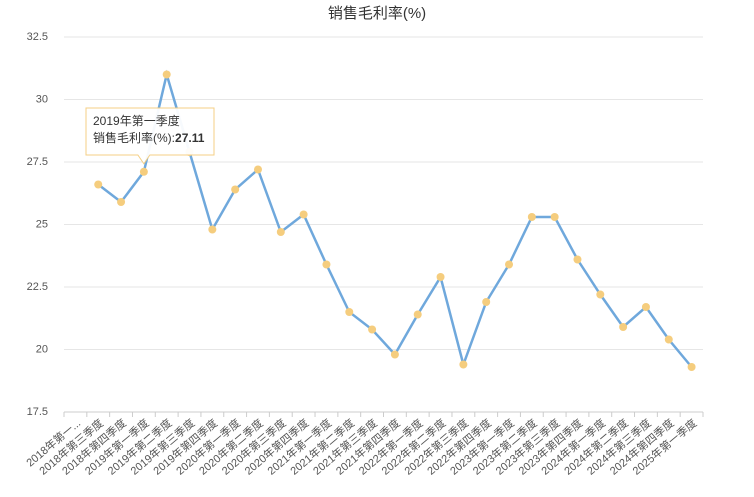 The height and width of the screenshot is (497, 754). What do you see at coordinates (42, 349) in the screenshot?
I see `y-tick-label: 20` at bounding box center [42, 349].